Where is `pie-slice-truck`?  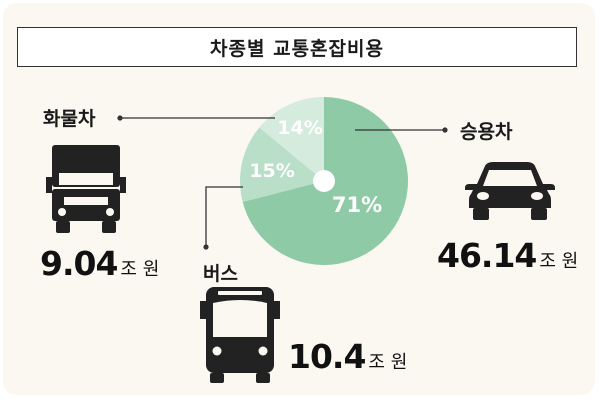
pie-slice-truck is located at coordinates (291, 139).